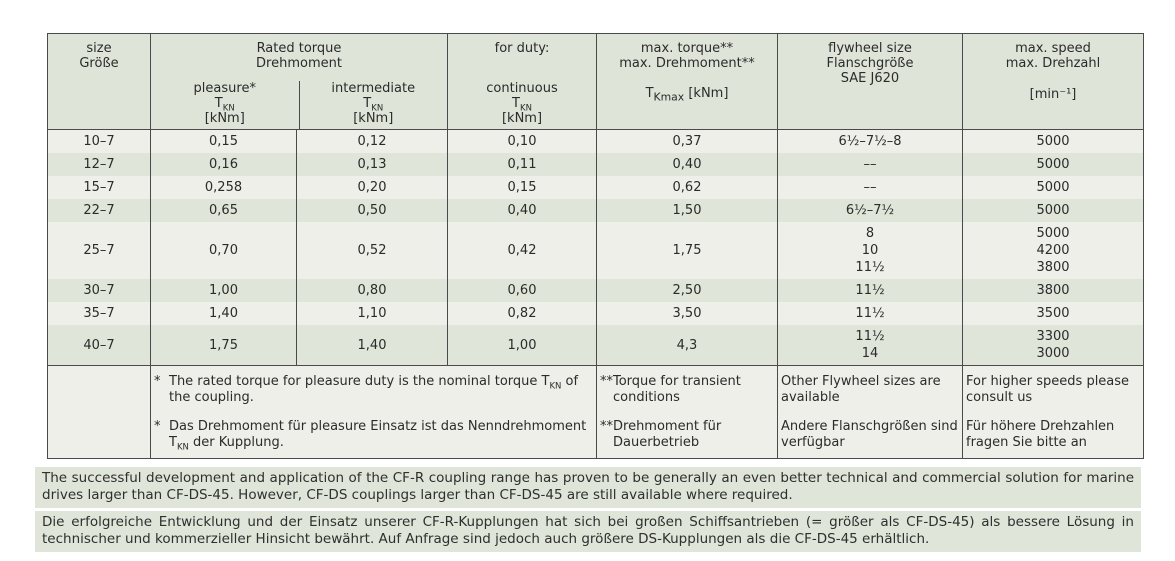 The image size is (1175, 561). Describe the element at coordinates (99, 250) in the screenshot. I see `cell-size: 25–7` at that location.